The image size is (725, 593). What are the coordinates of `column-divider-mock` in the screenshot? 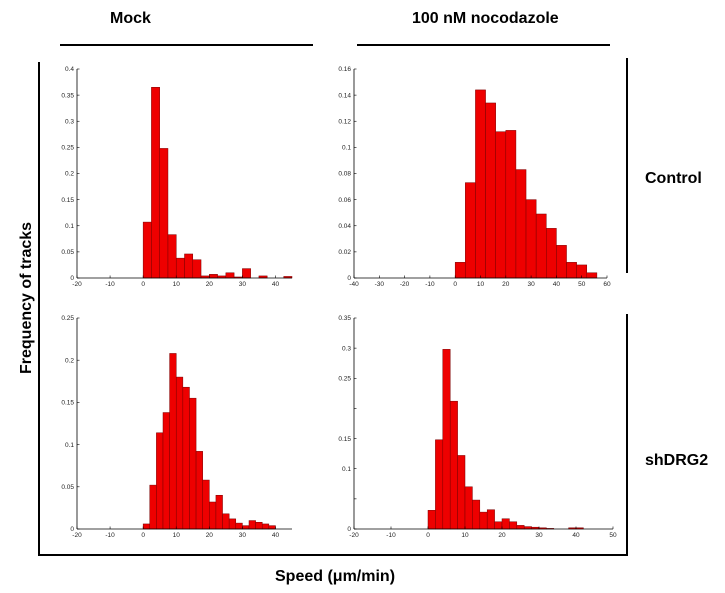 It's located at (186, 45).